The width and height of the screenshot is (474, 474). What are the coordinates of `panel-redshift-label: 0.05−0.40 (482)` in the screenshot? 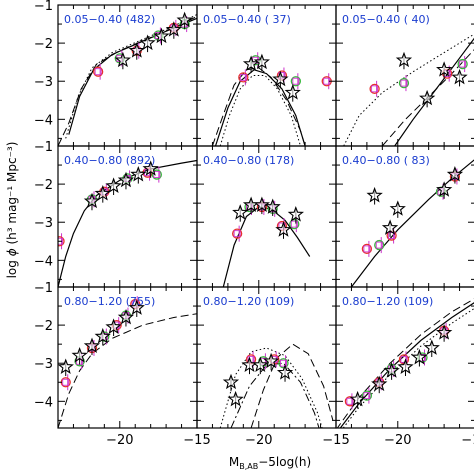 It's located at (109, 19).